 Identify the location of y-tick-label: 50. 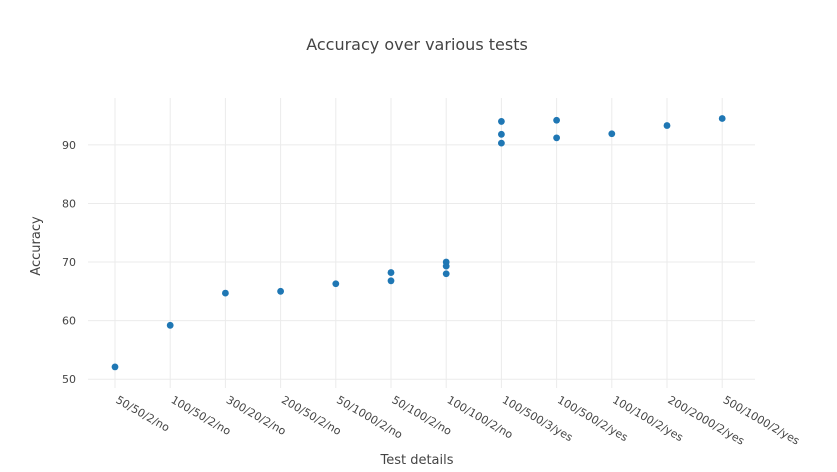
(69, 379).